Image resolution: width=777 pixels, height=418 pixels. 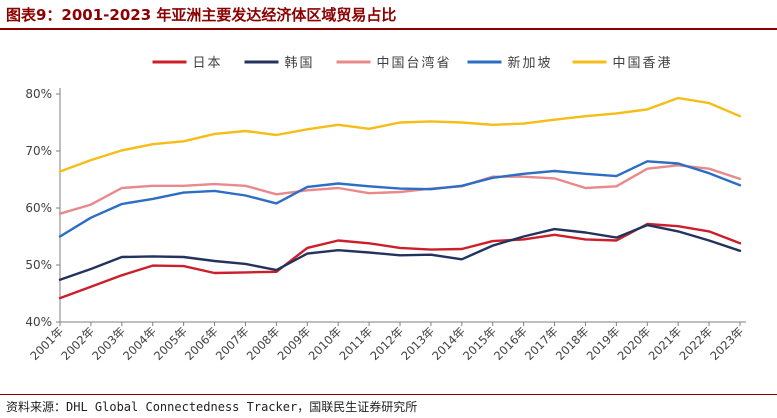 What do you see at coordinates (665, 343) in the screenshot?
I see `x-tick-label: 2021年` at bounding box center [665, 343].